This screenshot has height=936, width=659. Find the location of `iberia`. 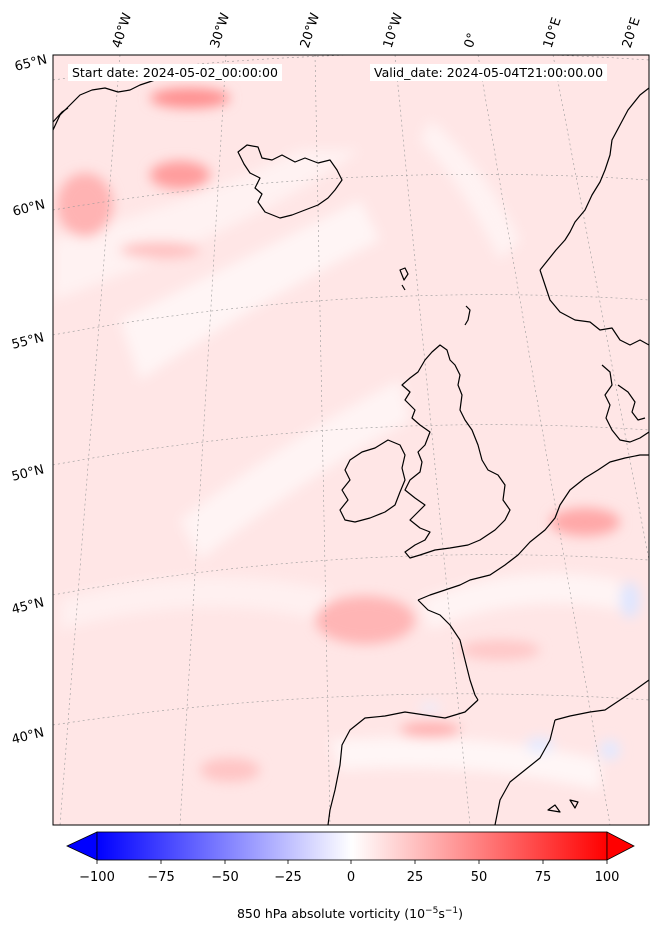

iberia is located at coordinates (403, 762).